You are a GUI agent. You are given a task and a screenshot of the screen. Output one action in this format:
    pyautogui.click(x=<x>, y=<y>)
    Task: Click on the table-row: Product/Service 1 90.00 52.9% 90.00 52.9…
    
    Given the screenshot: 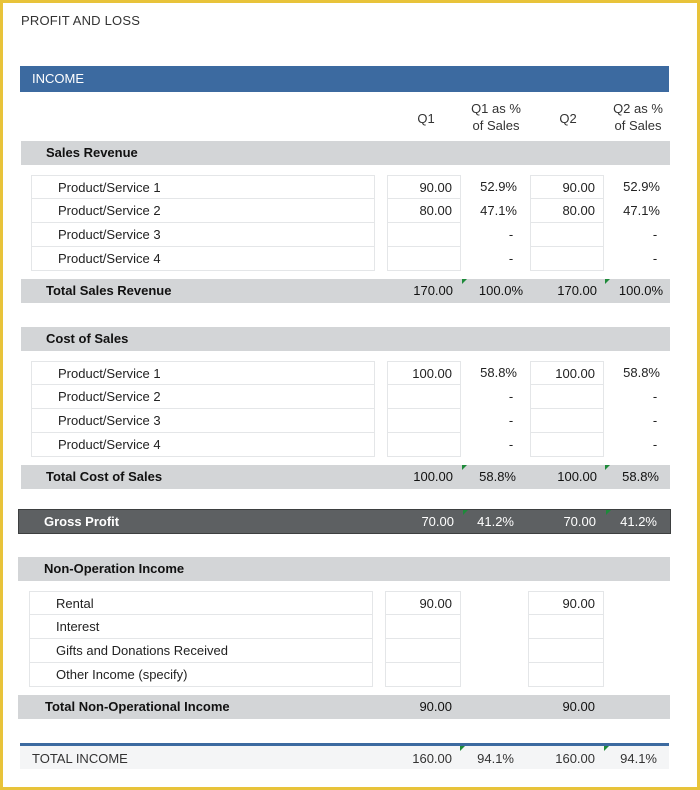 What is the action you would take?
    pyautogui.click(x=351, y=187)
    